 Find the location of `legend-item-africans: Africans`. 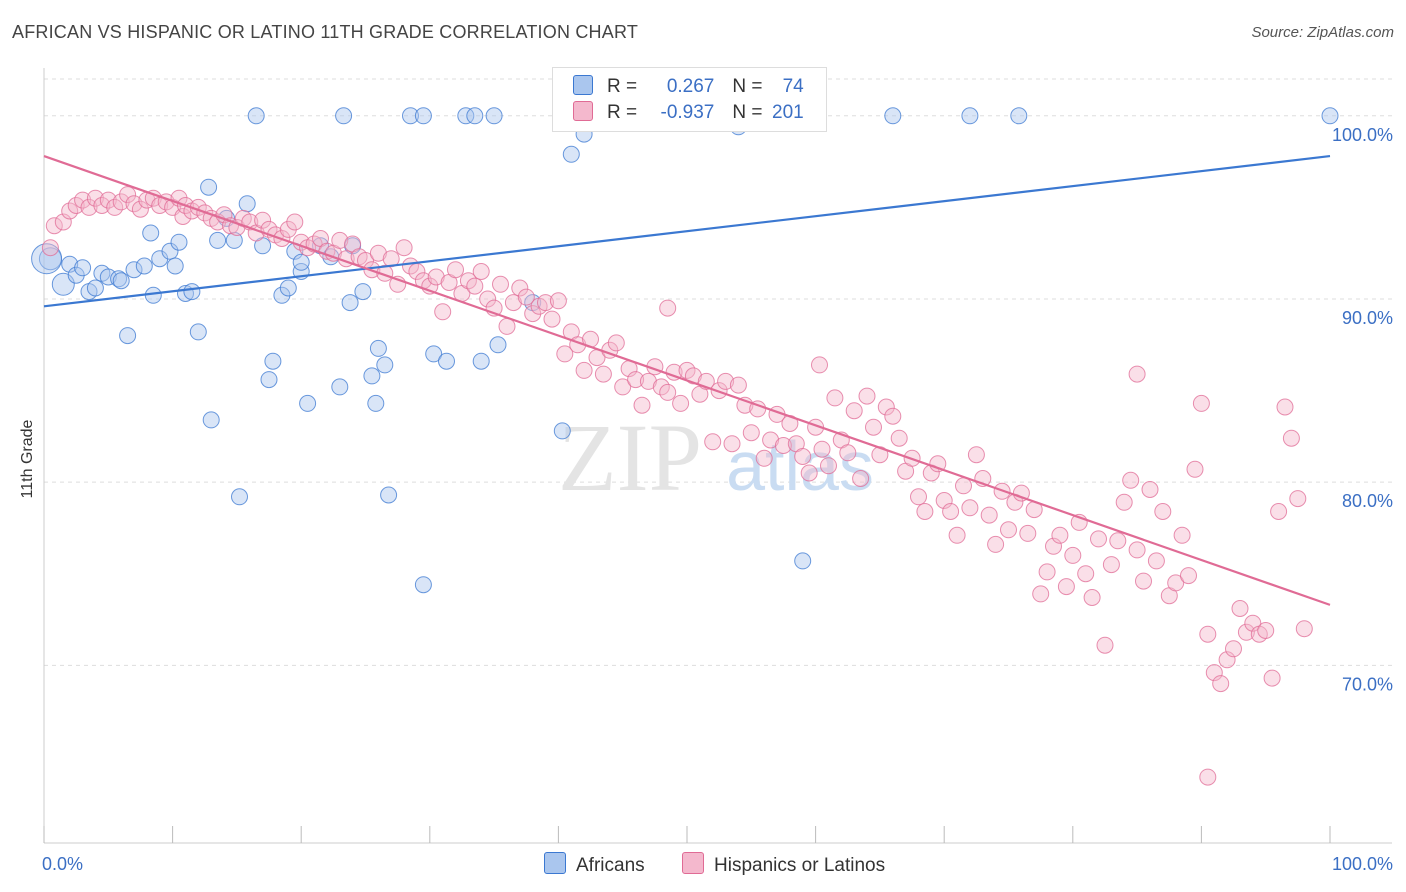

legend-item-africans: Africans is located at coordinates (594, 864).